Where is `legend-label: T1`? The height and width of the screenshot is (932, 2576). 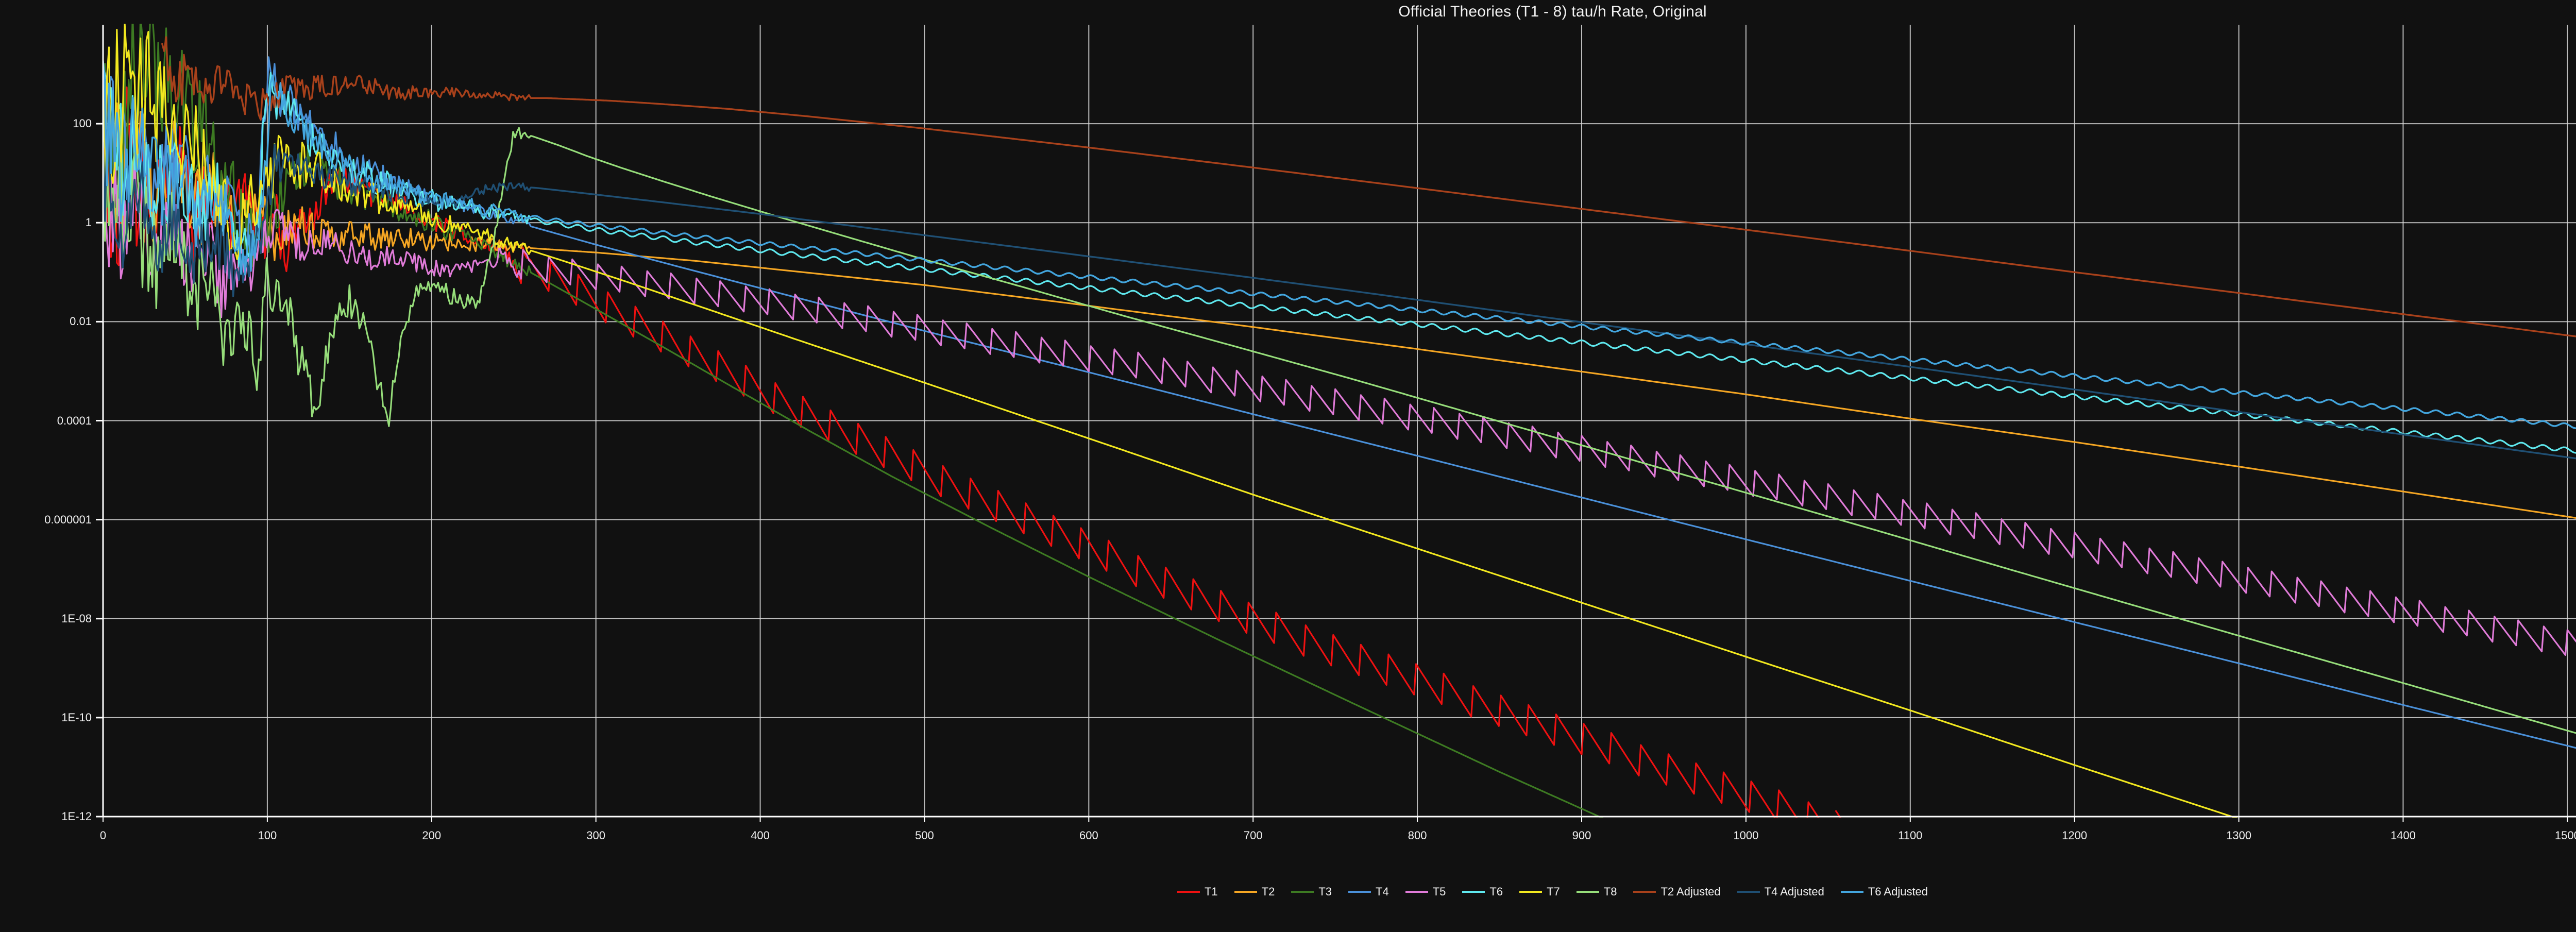 legend-label: T1 is located at coordinates (1211, 891).